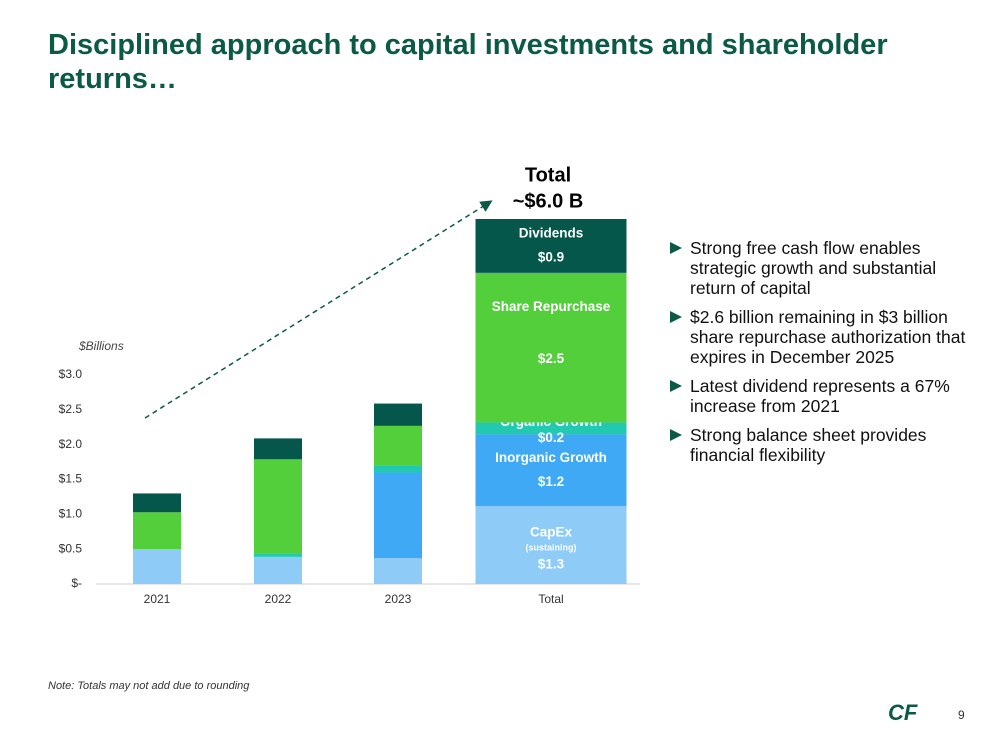 The image size is (999, 750). Describe the element at coordinates (551, 532) in the screenshot. I see `segment-label: CapEx` at that location.